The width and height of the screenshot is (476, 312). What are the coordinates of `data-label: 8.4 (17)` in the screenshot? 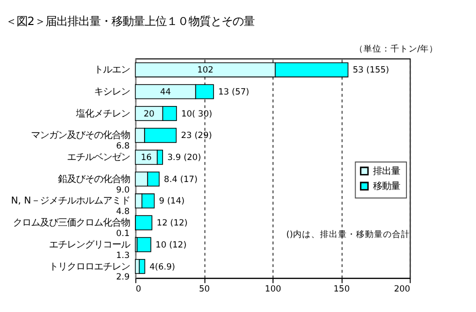 It's located at (181, 179).